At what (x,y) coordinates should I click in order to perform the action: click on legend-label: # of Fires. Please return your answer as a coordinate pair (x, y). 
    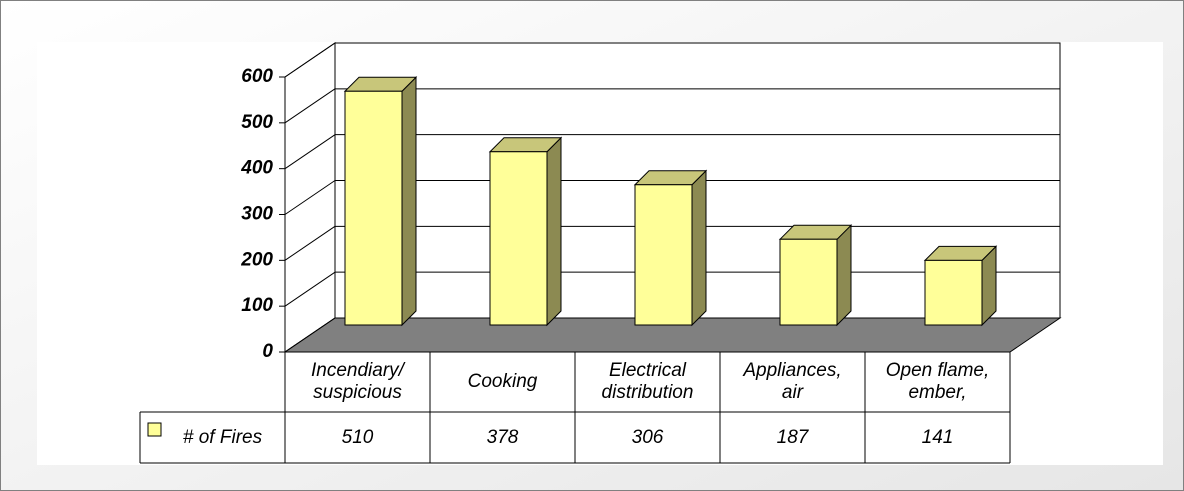
    Looking at the image, I should click on (222, 437).